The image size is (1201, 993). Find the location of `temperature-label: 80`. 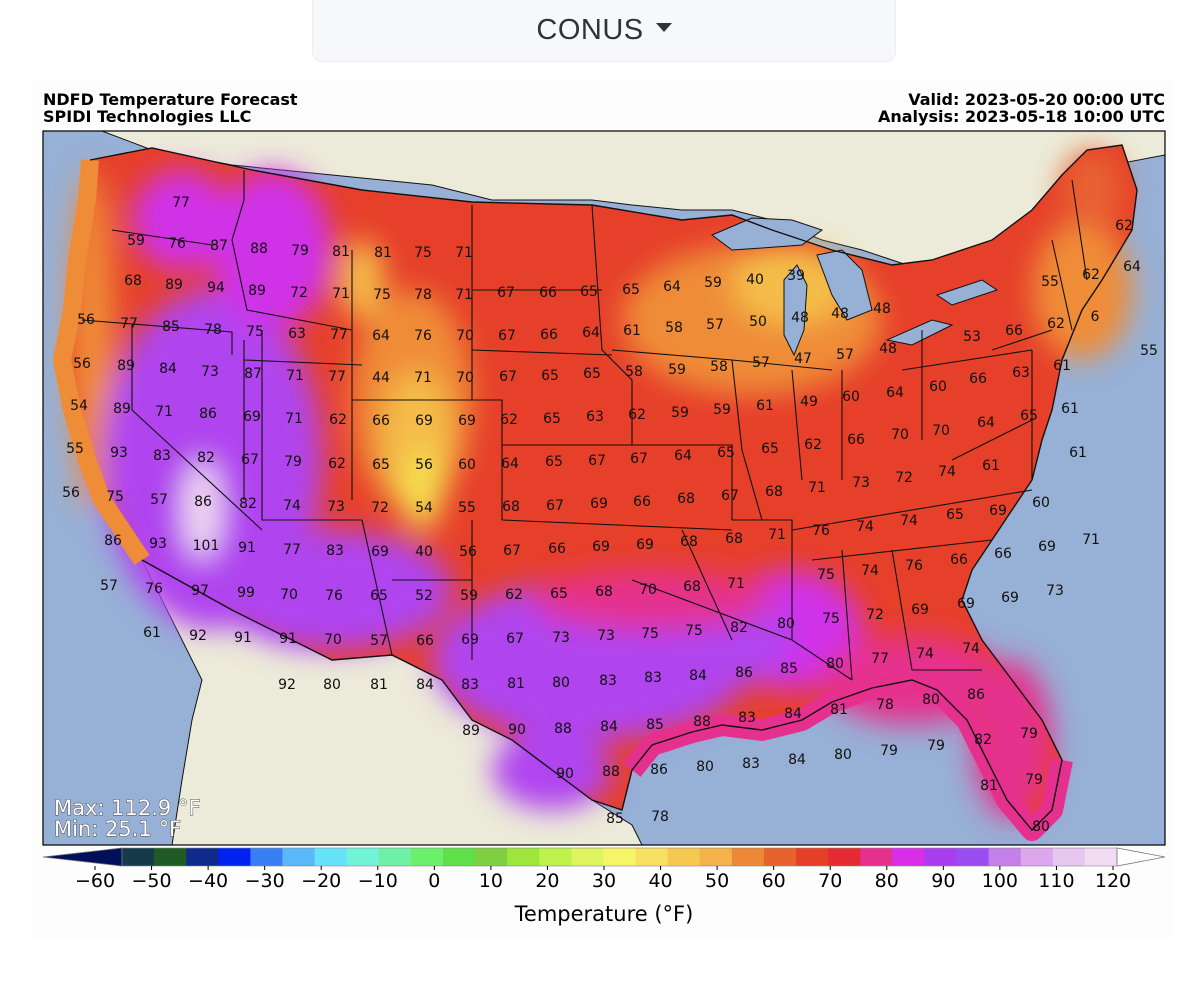

temperature-label: 80 is located at coordinates (843, 755).